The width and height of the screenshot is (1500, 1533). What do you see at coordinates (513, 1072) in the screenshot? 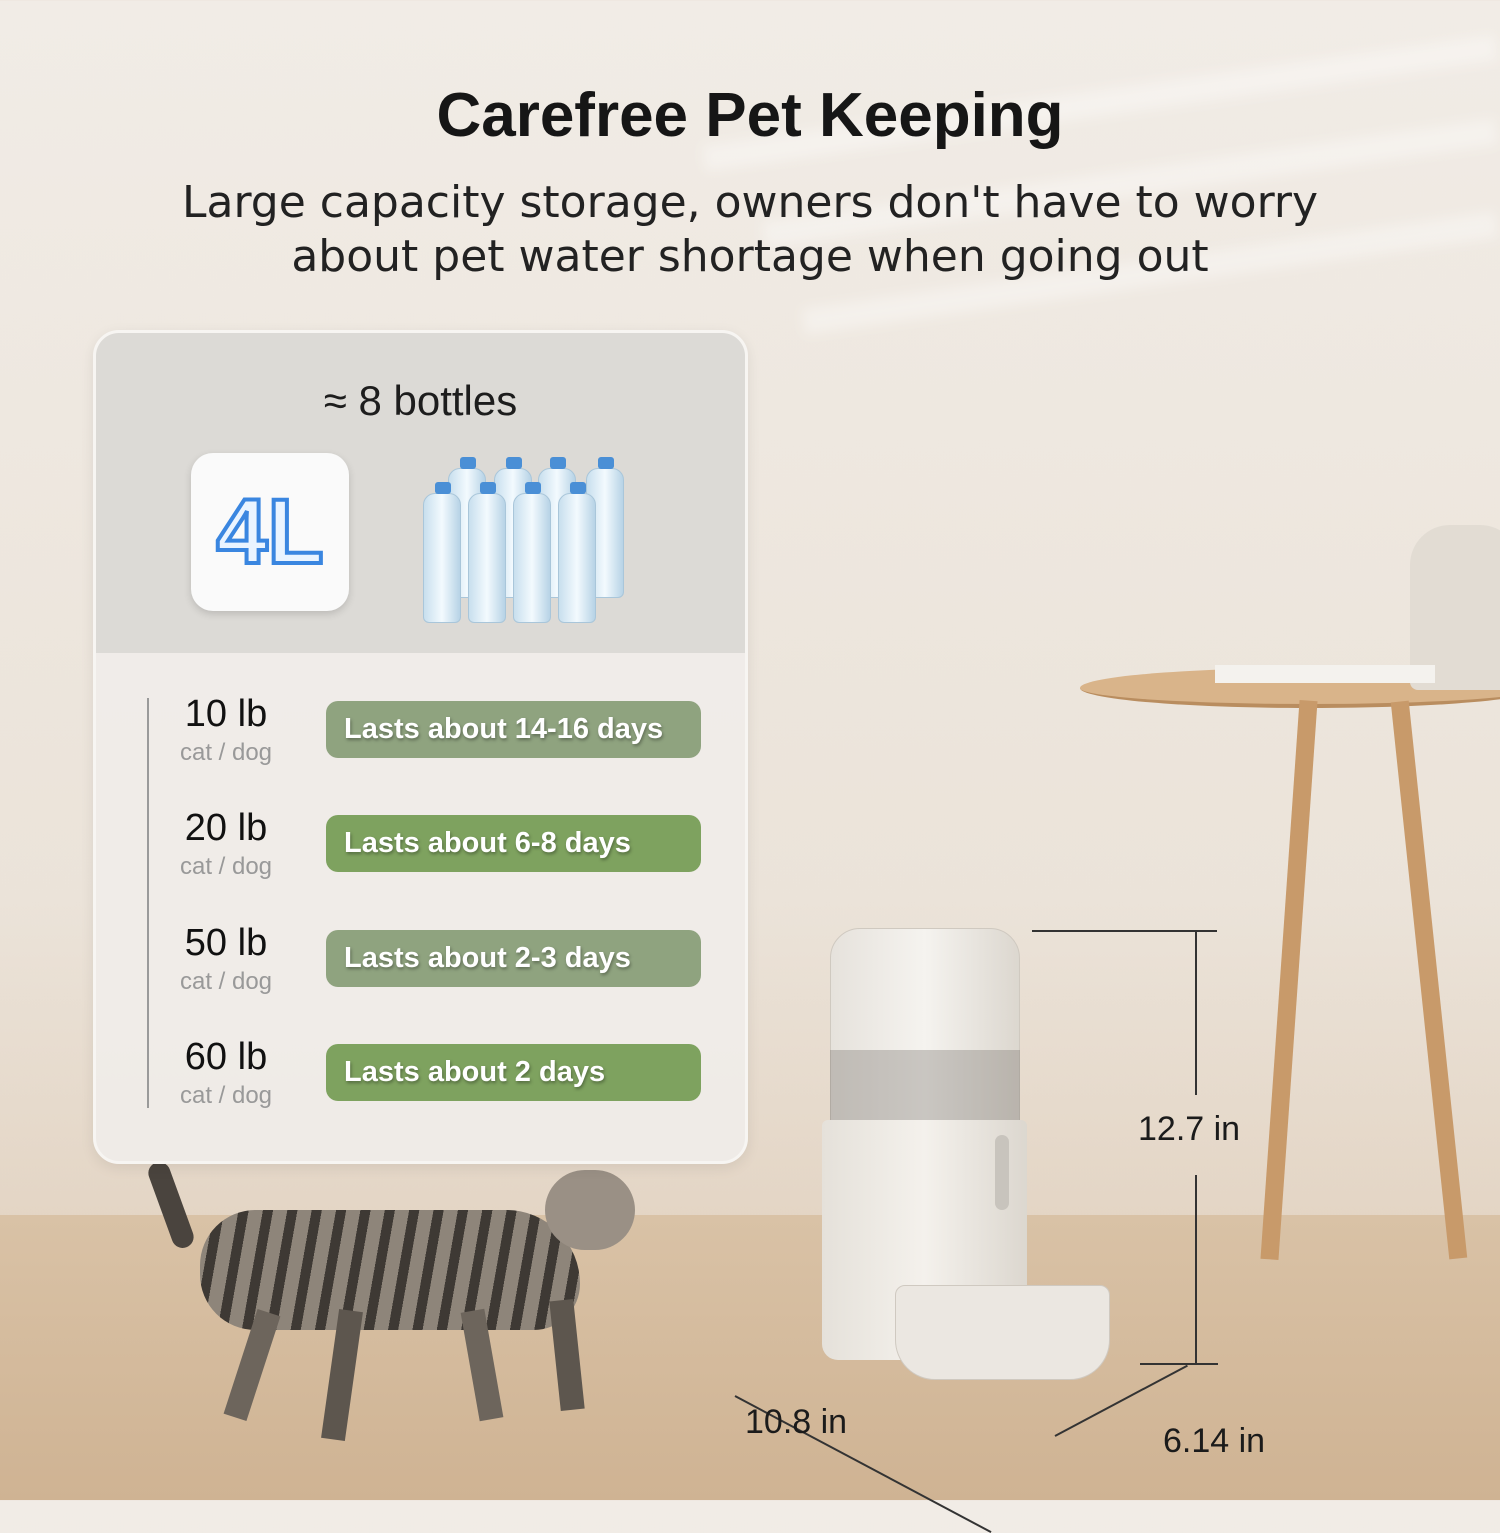
I see `duration-pill: Lasts about 2 days` at bounding box center [513, 1072].